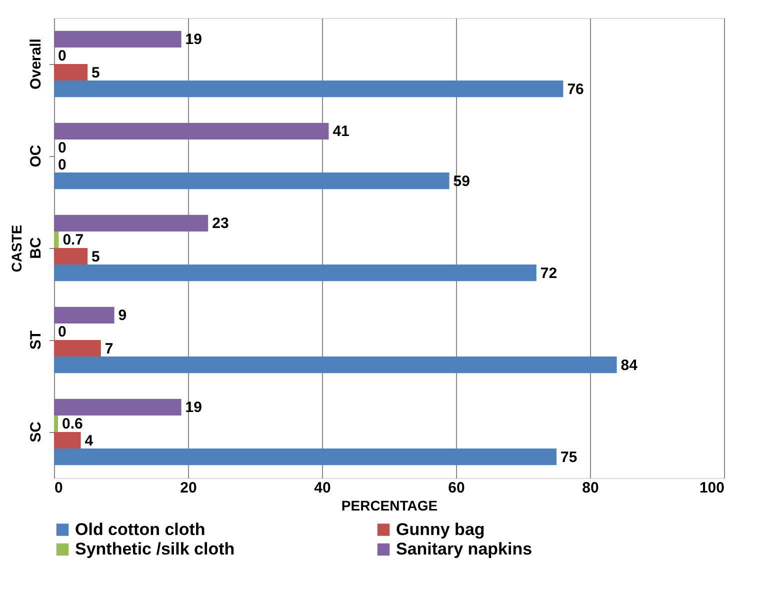 This screenshot has width=774, height=592. I want to click on data-label: 59, so click(461, 181).